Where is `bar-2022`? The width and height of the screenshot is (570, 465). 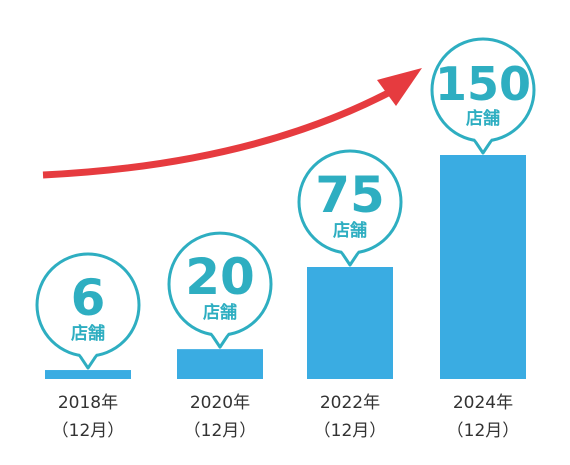
bar-2022 is located at coordinates (350, 323).